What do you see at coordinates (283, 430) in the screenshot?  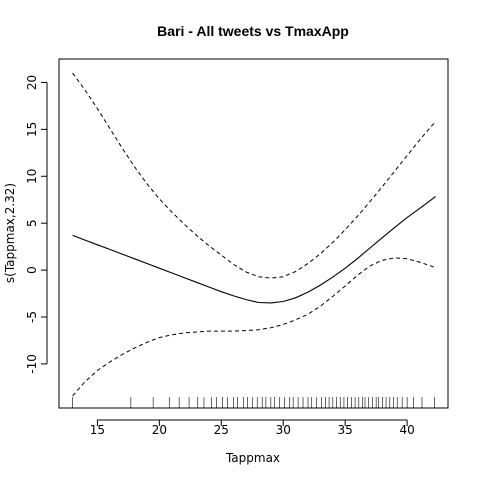 I see `x-tick-label: 30` at bounding box center [283, 430].